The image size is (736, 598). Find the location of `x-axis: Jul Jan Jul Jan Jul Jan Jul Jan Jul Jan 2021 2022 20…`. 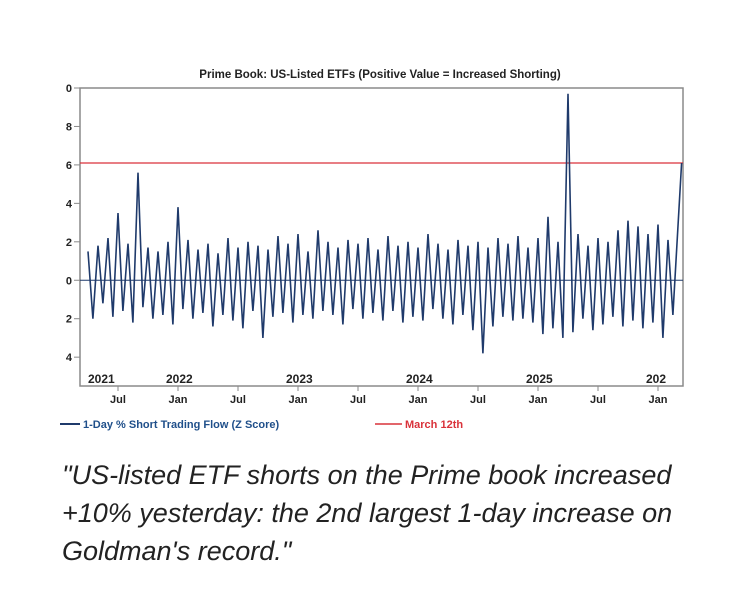

x-axis: Jul Jan Jul Jan Jul Jan Jul Jan Jul Jan 2021 2022 20… is located at coordinates (378, 389).